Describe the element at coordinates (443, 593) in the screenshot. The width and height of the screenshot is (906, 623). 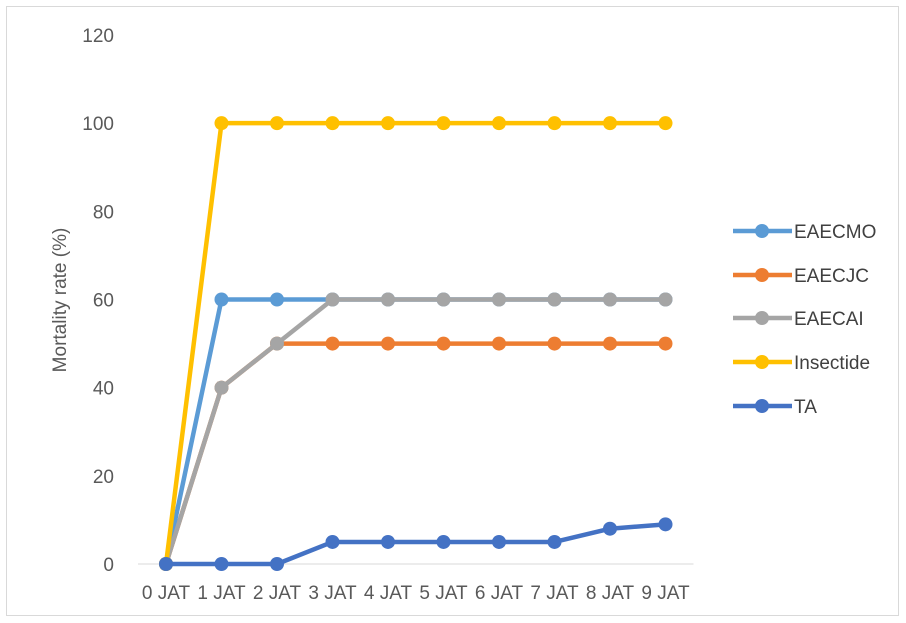
I see `x-tick-label: 5 JAT` at that location.